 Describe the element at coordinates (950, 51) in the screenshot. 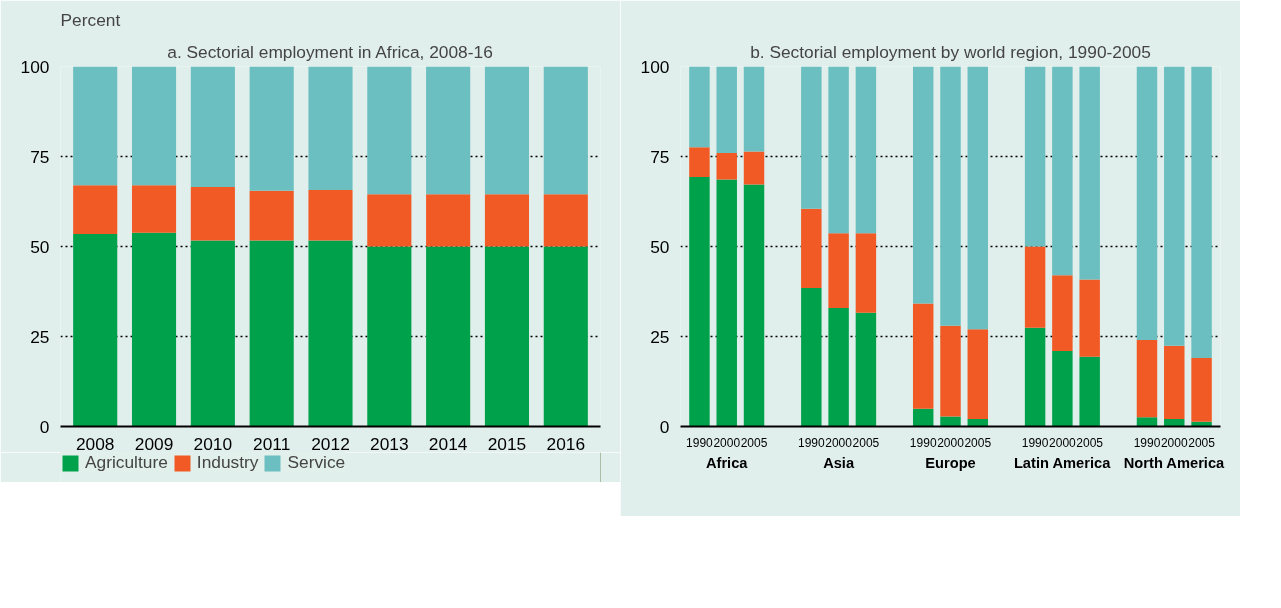

I see `chart-title: b. Sectorial employment by world region, 1990-2005` at that location.